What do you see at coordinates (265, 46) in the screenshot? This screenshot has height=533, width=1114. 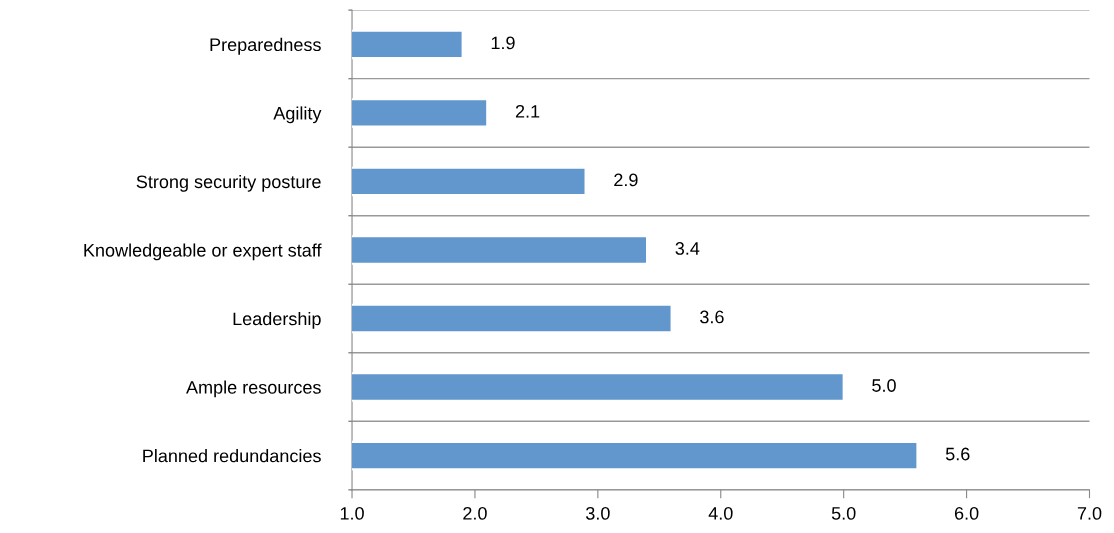 I see `y-tick-label: Preparedness` at bounding box center [265, 46].